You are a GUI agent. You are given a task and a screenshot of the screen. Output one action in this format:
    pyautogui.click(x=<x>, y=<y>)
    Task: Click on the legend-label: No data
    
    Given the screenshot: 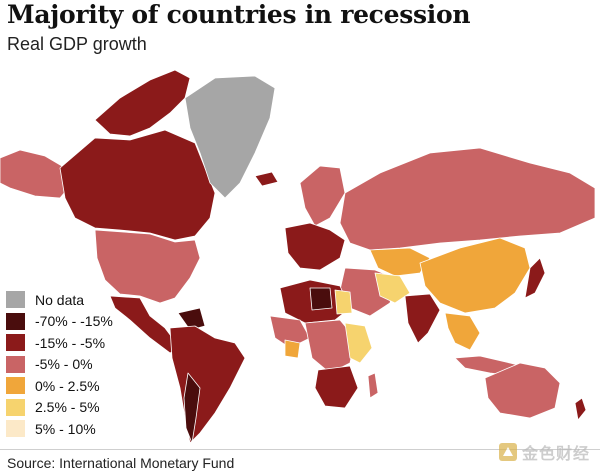 What is the action you would take?
    pyautogui.click(x=60, y=299)
    